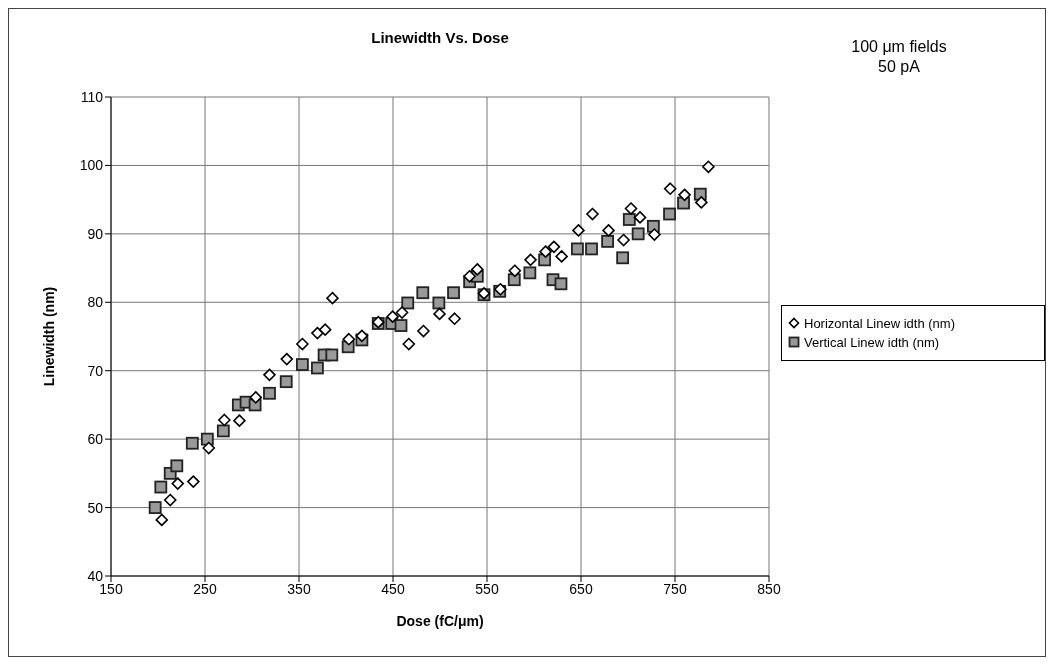  What do you see at coordinates (91, 165) in the screenshot?
I see `y-tick-label: 100` at bounding box center [91, 165].